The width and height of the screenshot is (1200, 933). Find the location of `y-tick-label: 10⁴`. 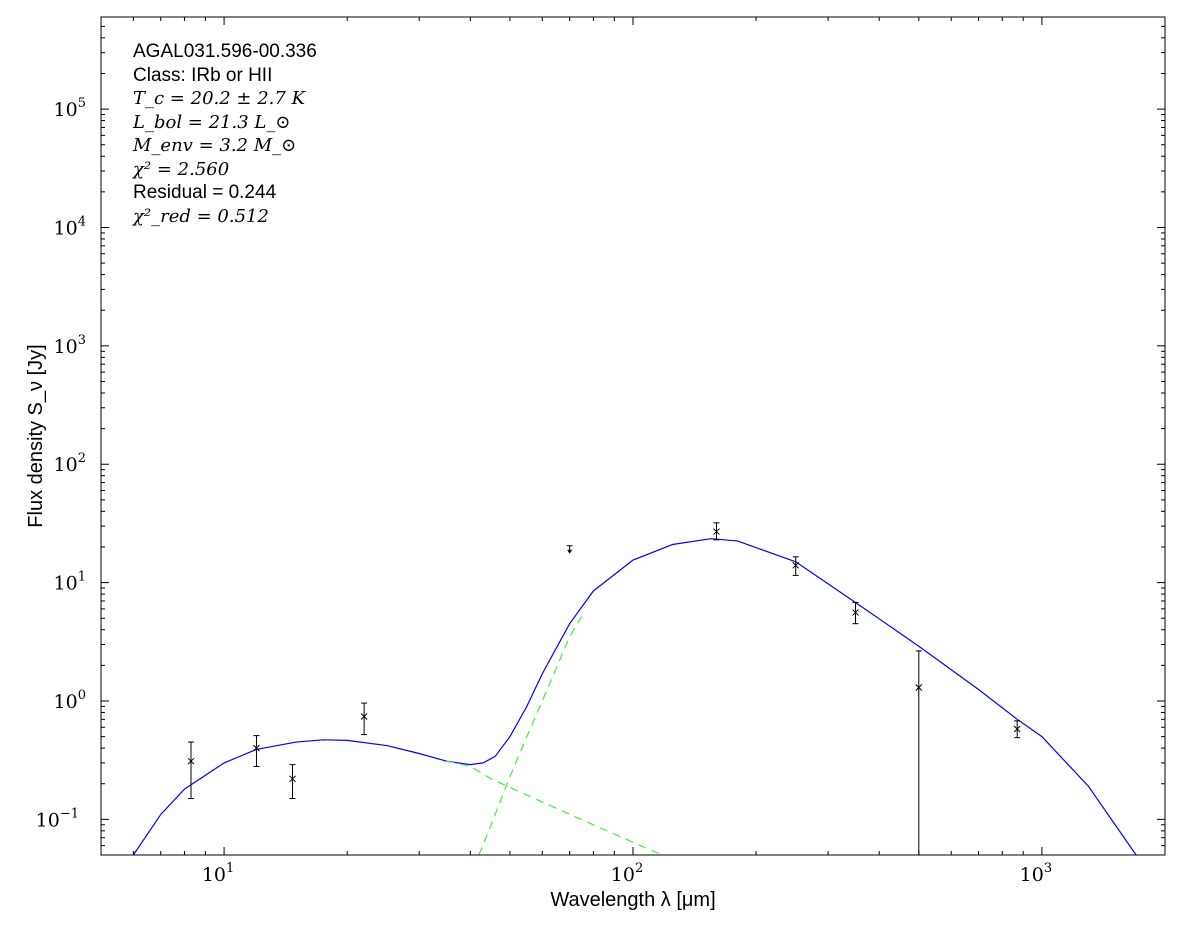

y-tick-label: 10⁴ is located at coordinates (70, 226).